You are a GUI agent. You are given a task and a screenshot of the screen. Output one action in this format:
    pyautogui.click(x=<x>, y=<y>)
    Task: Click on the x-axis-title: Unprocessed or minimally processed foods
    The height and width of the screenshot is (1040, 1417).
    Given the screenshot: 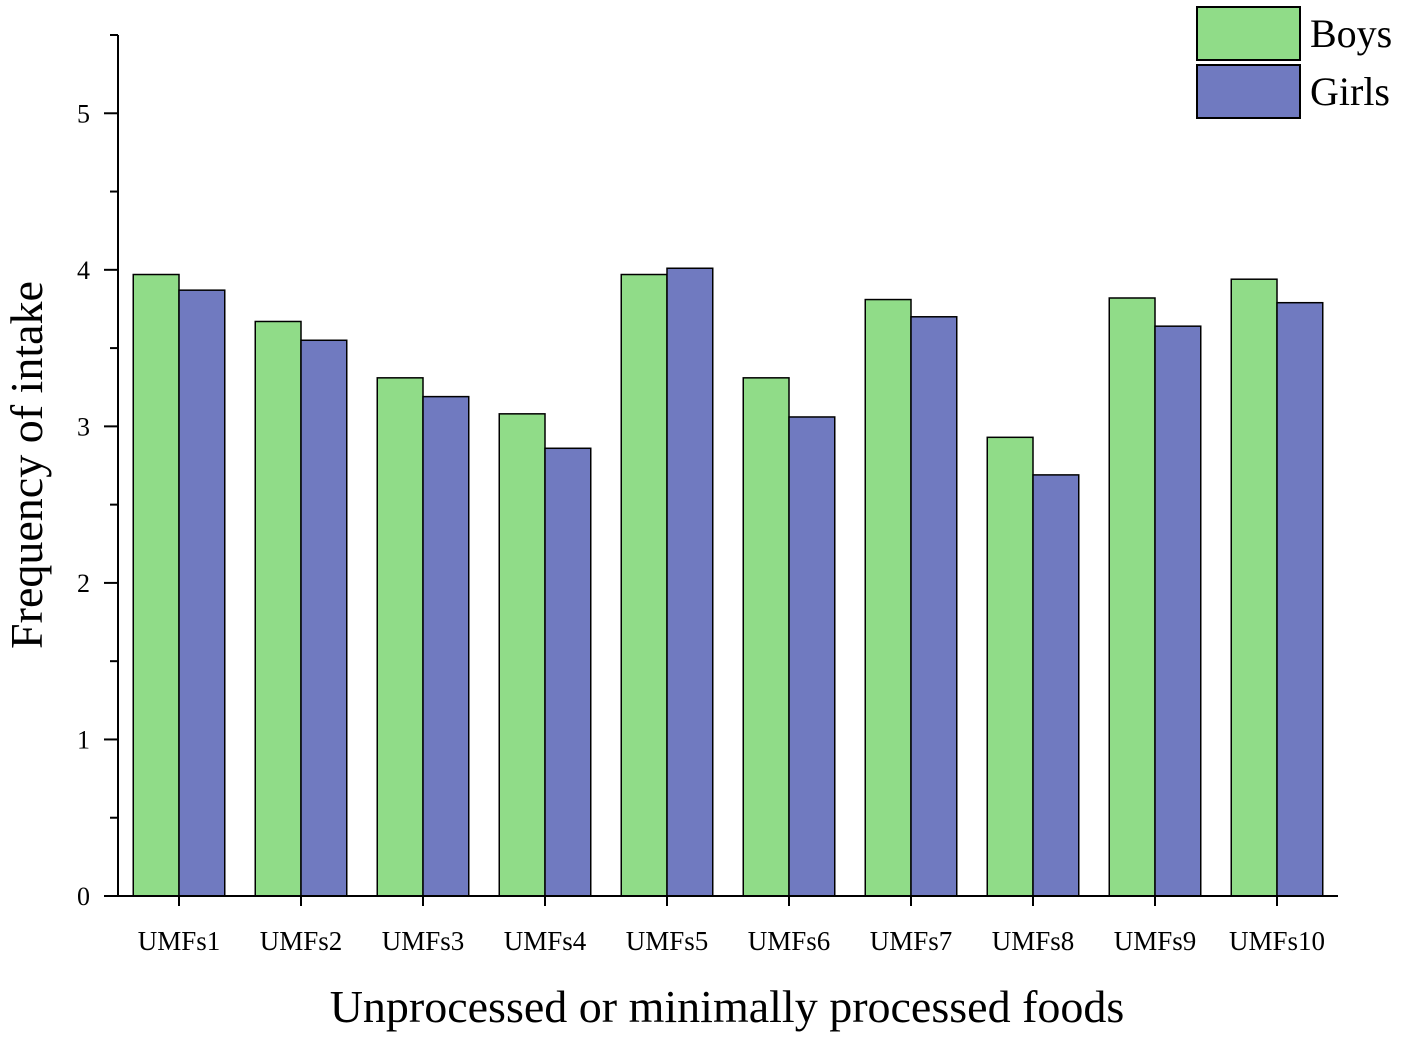 What is the action you would take?
    pyautogui.click(x=727, y=1006)
    